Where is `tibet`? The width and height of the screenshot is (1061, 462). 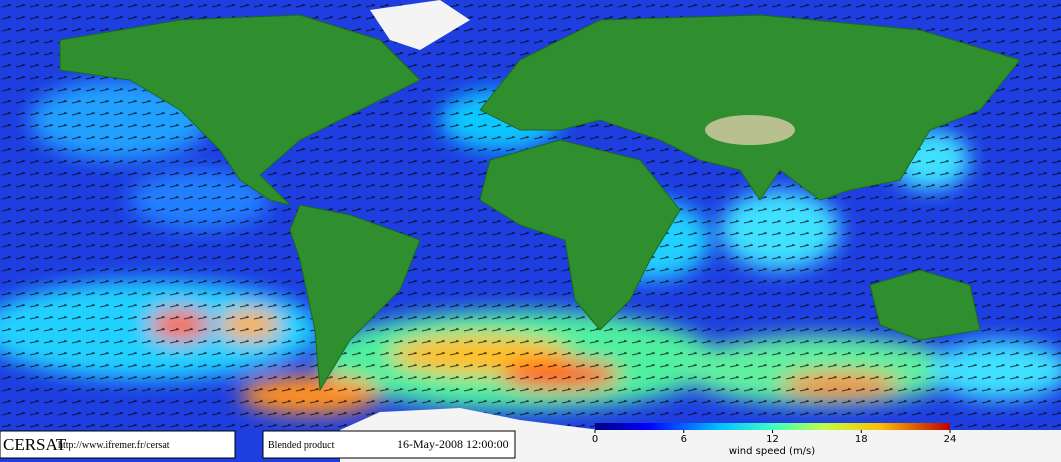
tibet is located at coordinates (750, 130).